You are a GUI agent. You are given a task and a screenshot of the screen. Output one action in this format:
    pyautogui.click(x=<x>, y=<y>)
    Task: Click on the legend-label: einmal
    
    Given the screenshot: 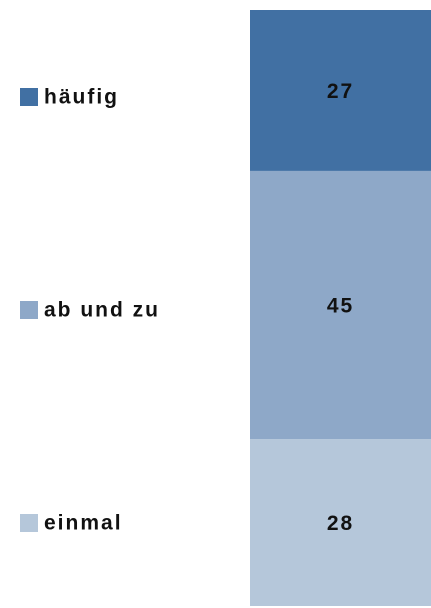 What is the action you would take?
    pyautogui.click(x=83, y=523)
    